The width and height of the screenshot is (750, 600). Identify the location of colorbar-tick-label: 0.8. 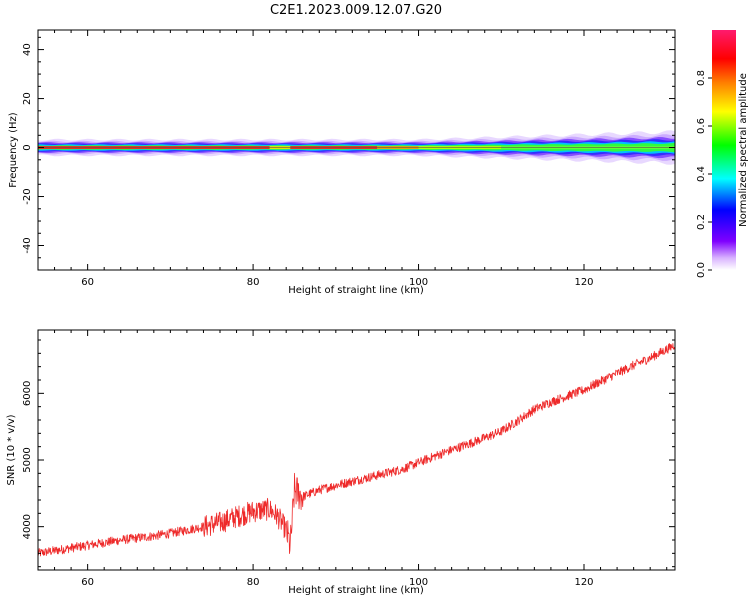
(701, 78).